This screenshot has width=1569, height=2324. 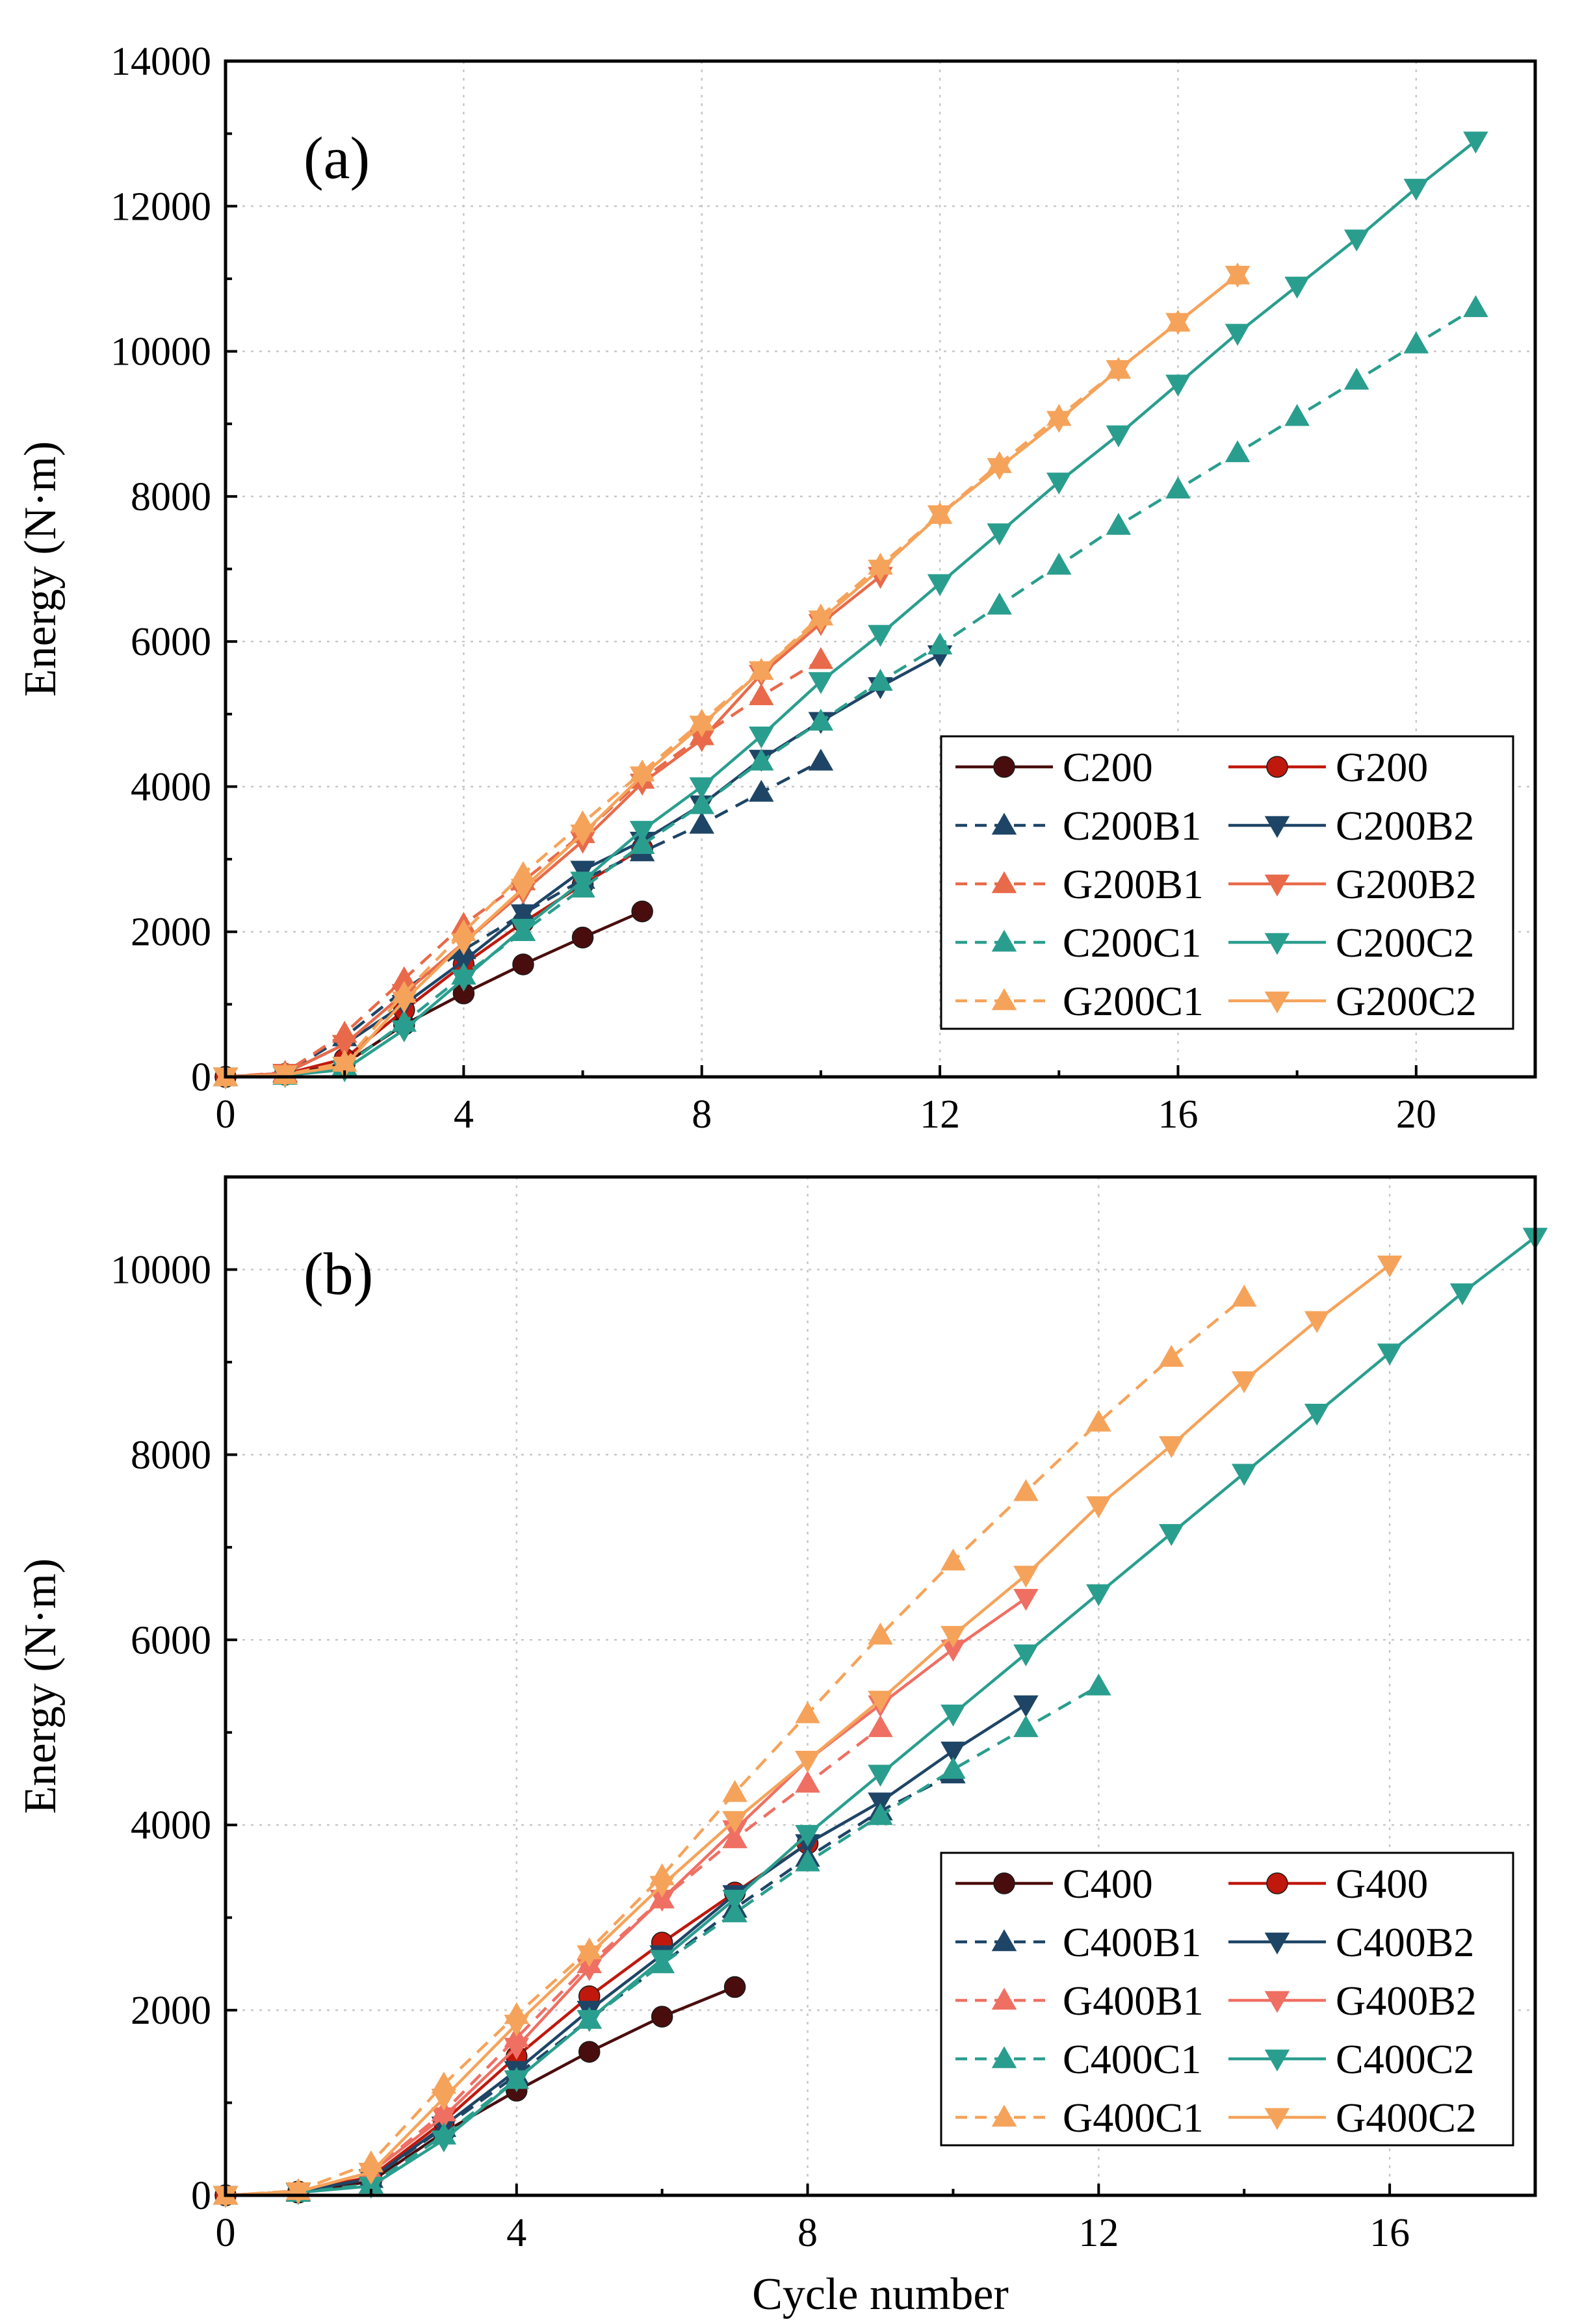 What do you see at coordinates (1004, 767) in the screenshot?
I see `legend-marker-C200` at bounding box center [1004, 767].